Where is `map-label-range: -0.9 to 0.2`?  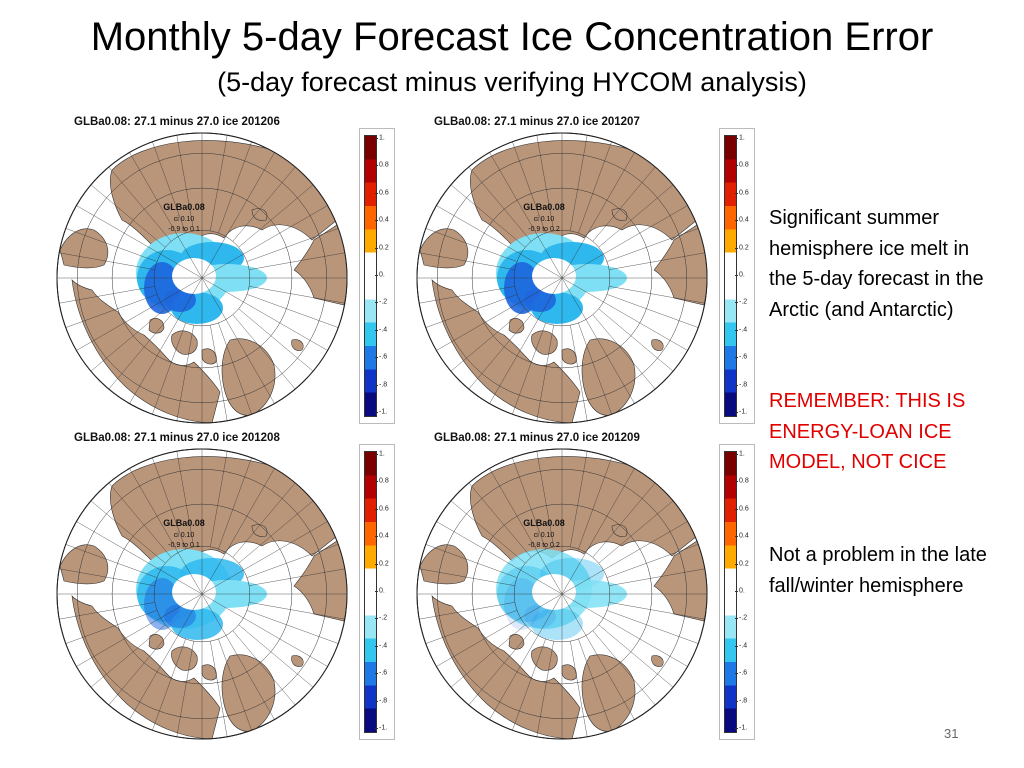
map-label-range: -0.9 to 0.2 is located at coordinates (544, 229).